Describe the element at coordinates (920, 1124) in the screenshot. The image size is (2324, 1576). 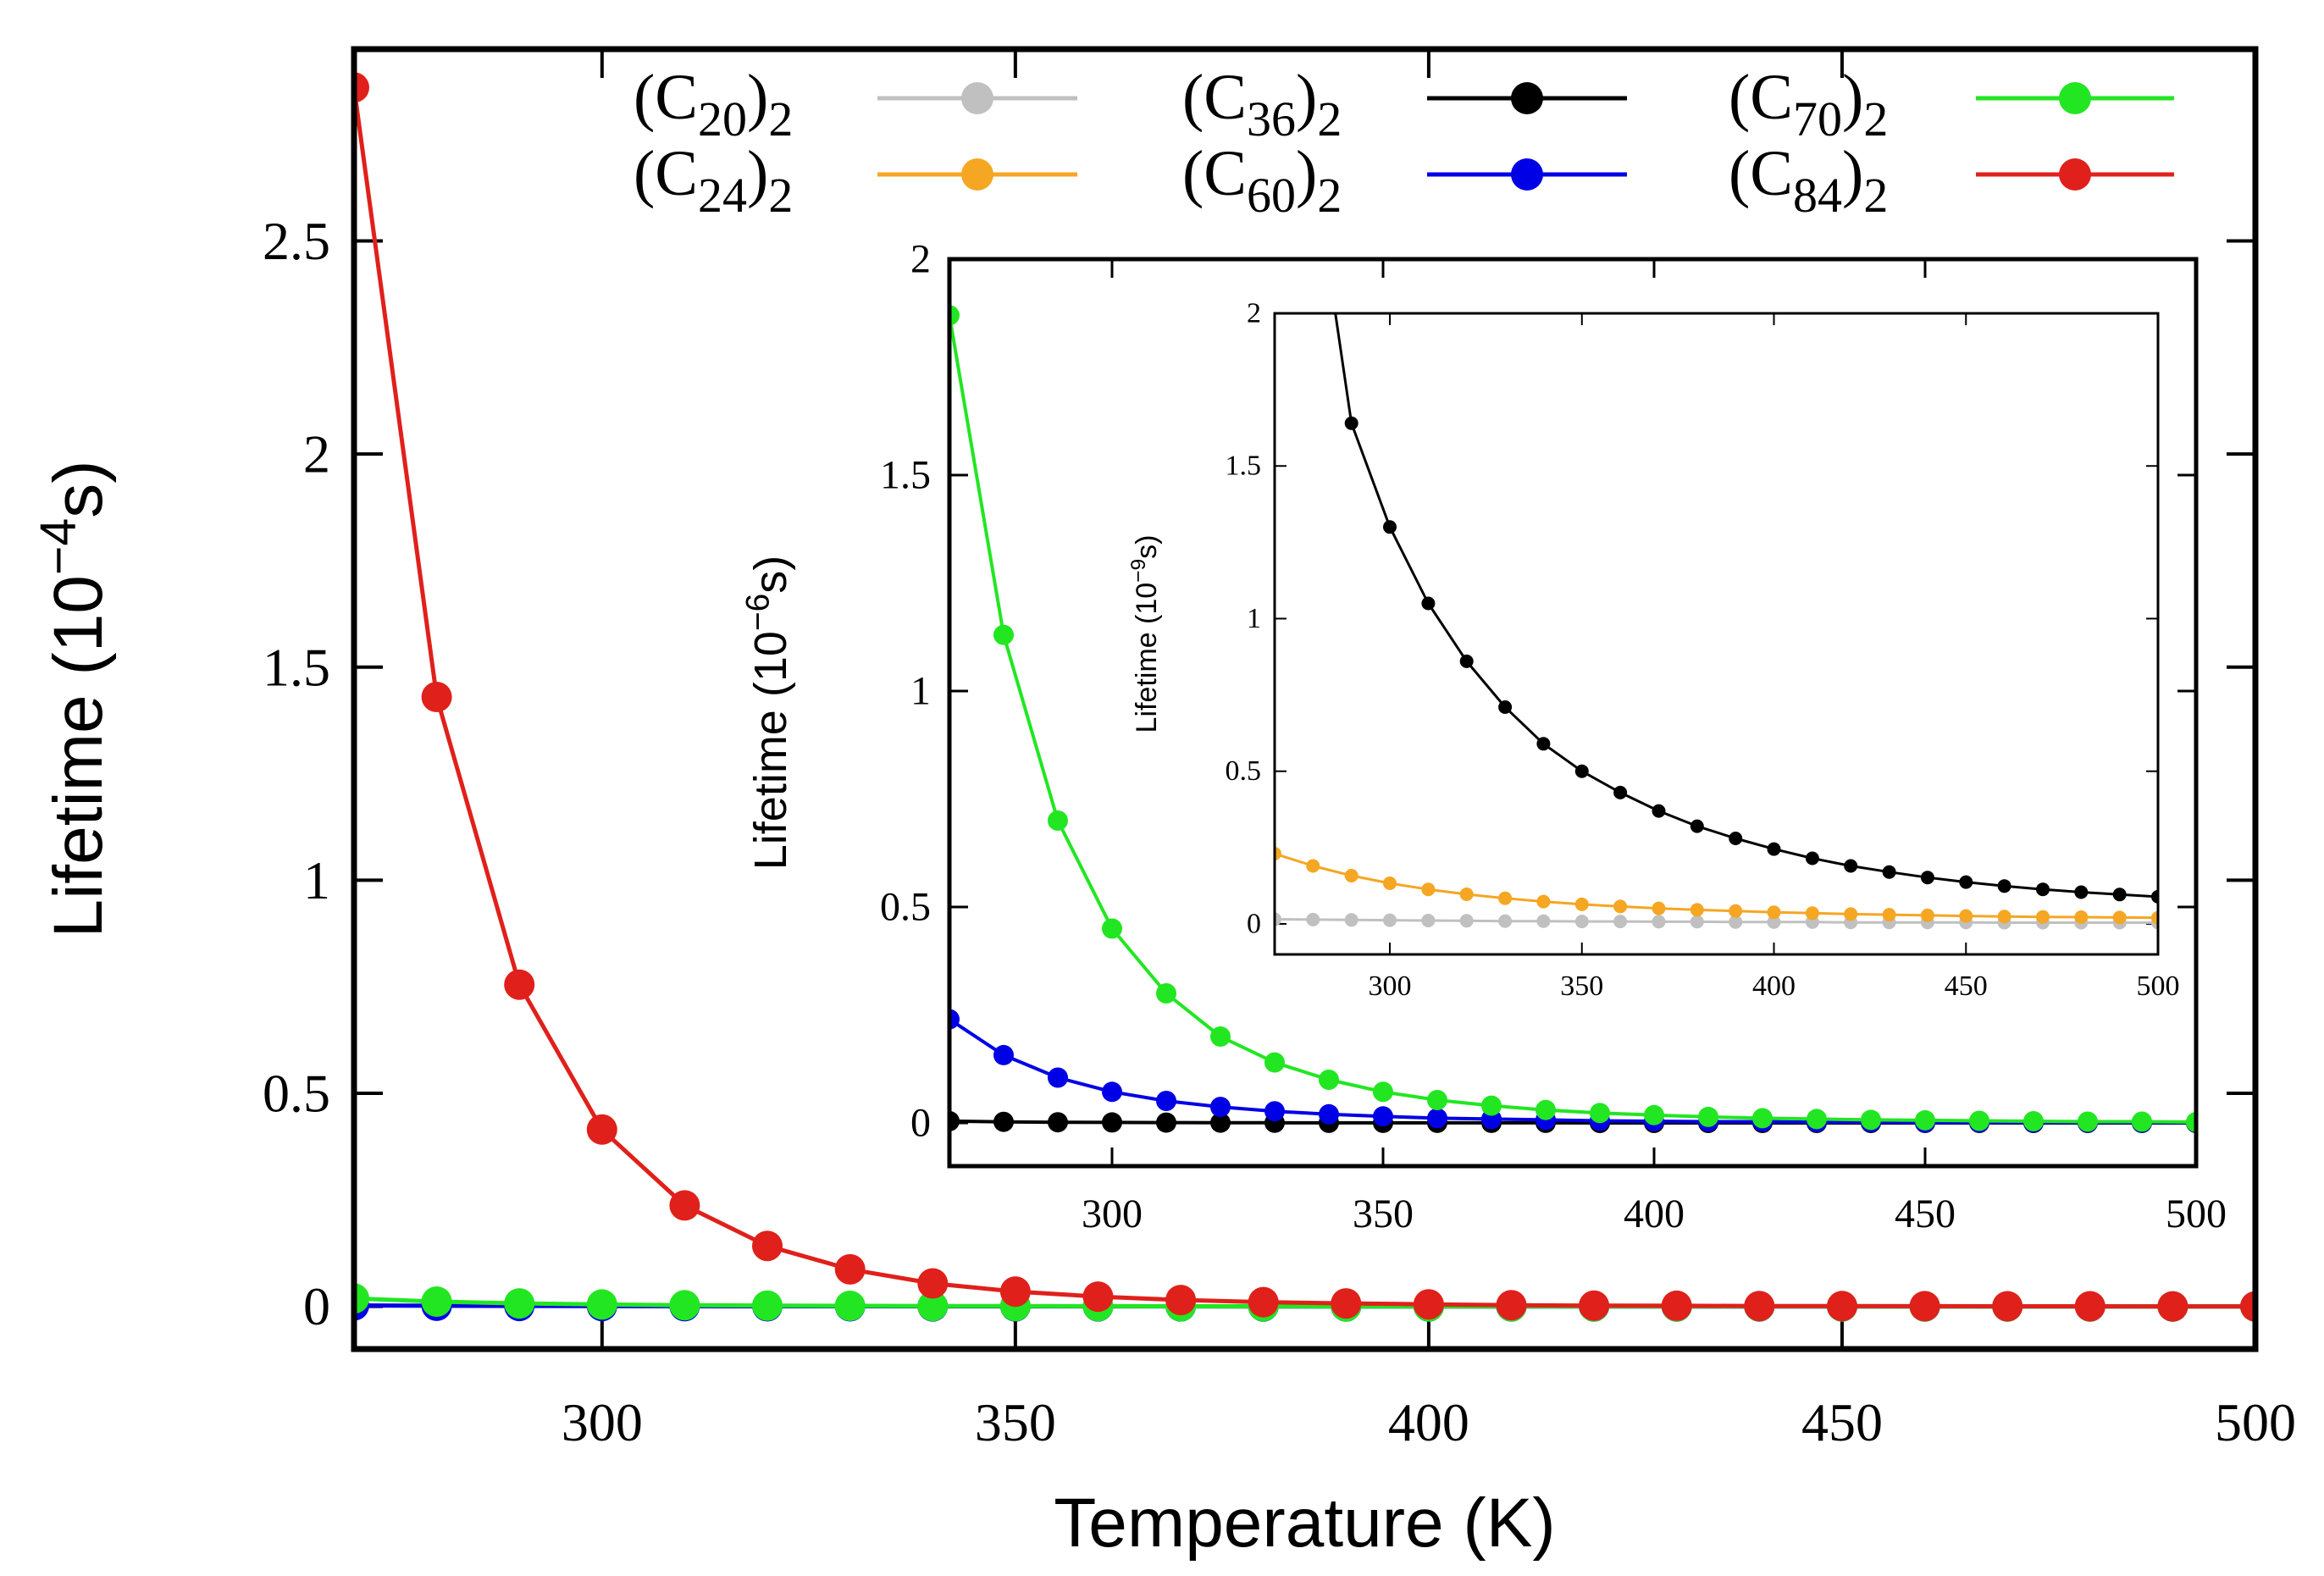
I see `inset1-ytick-label: 0` at that location.